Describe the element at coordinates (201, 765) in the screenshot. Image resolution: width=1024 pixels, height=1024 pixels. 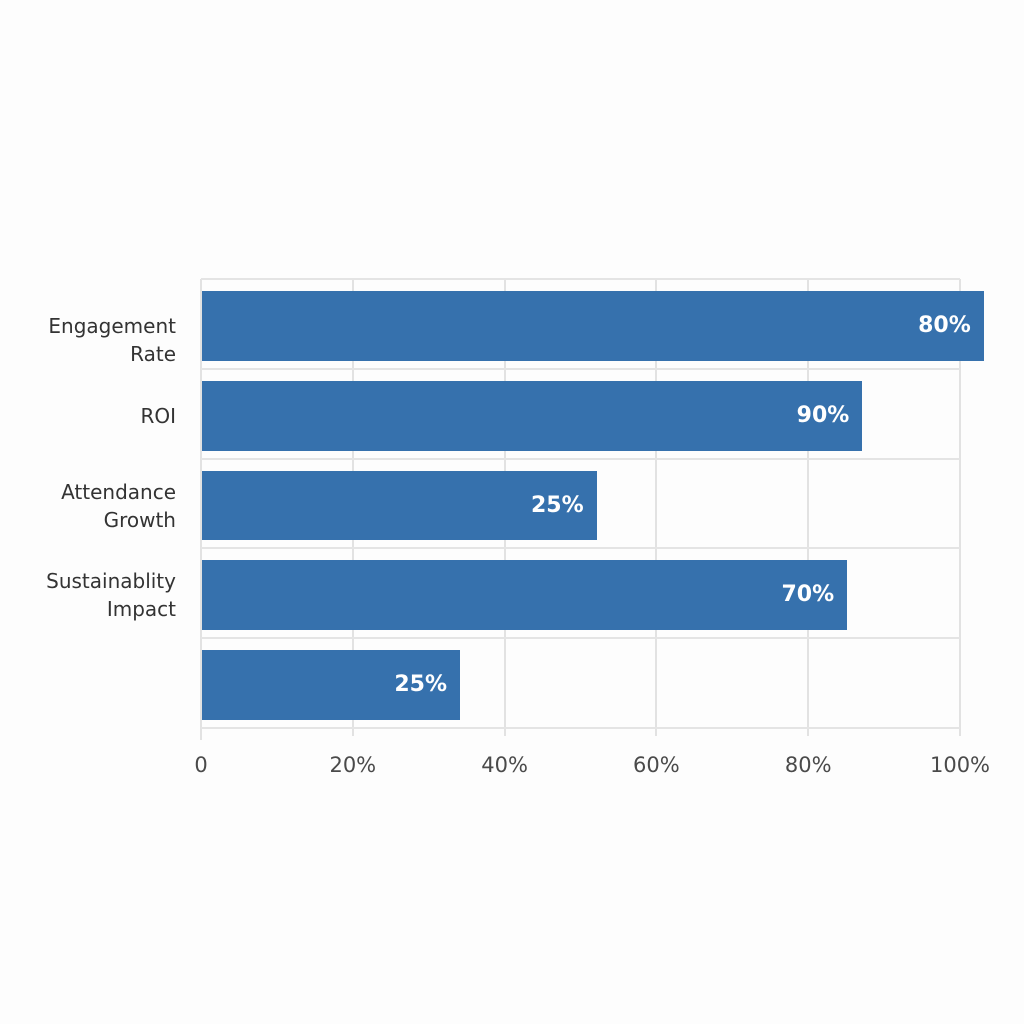
I see `x-tick-label: 0` at that location.